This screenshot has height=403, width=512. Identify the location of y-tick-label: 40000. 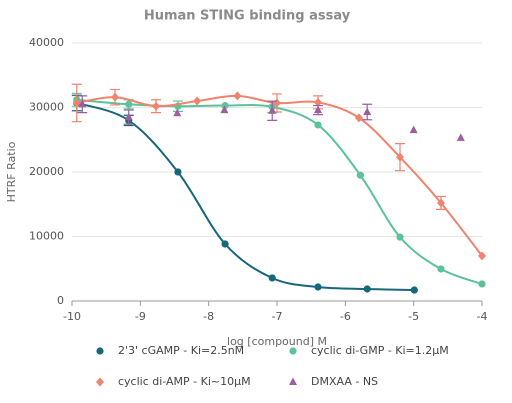
(46, 42).